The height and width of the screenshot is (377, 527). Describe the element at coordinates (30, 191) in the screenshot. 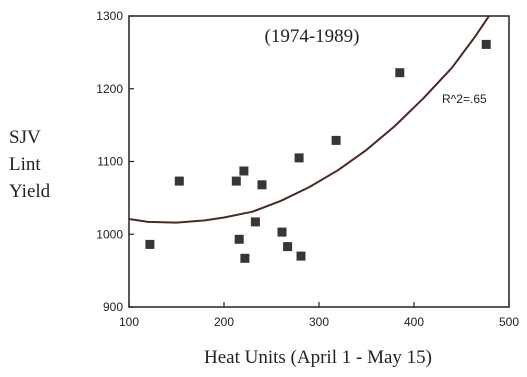

I see `y-axis-label-line-3: Yield` at that location.